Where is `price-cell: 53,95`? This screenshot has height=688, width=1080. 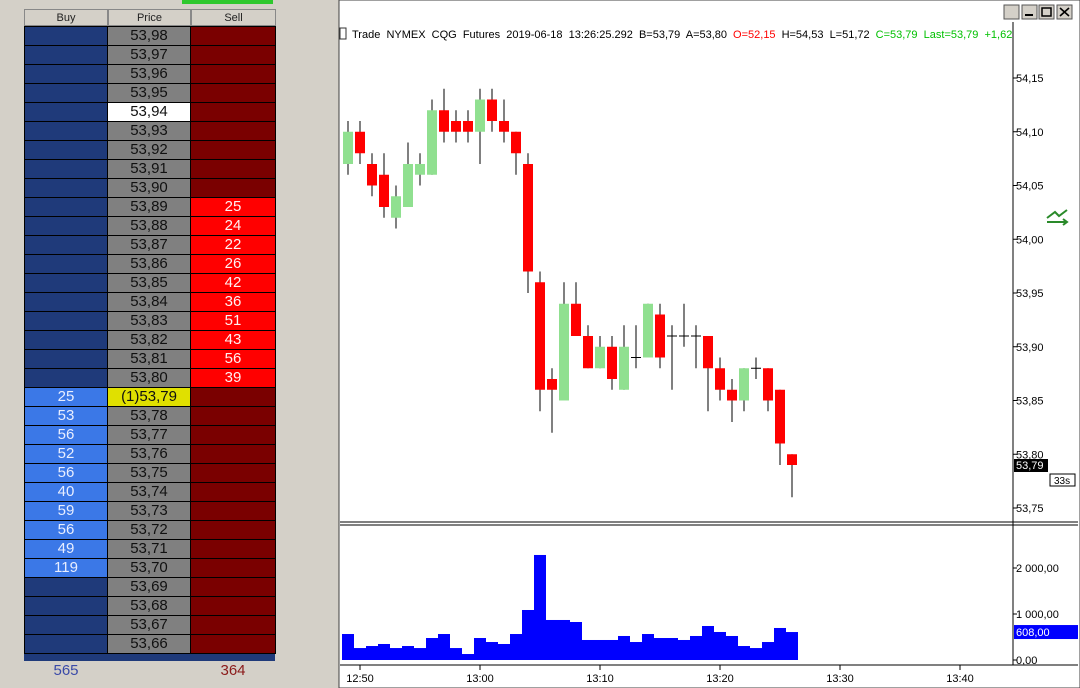 price-cell: 53,95 is located at coordinates (149, 93).